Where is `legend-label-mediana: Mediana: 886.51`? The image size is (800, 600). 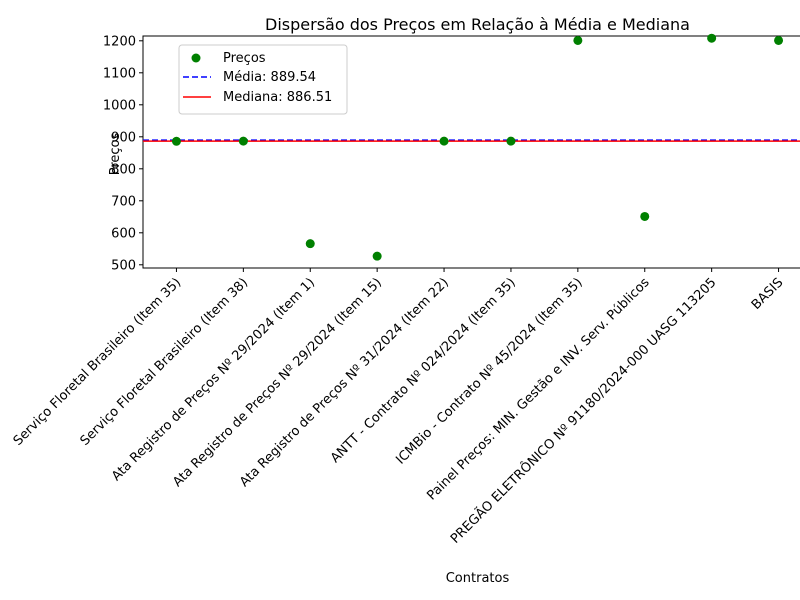
legend-label-mediana: Mediana: 886.51 is located at coordinates (277, 97).